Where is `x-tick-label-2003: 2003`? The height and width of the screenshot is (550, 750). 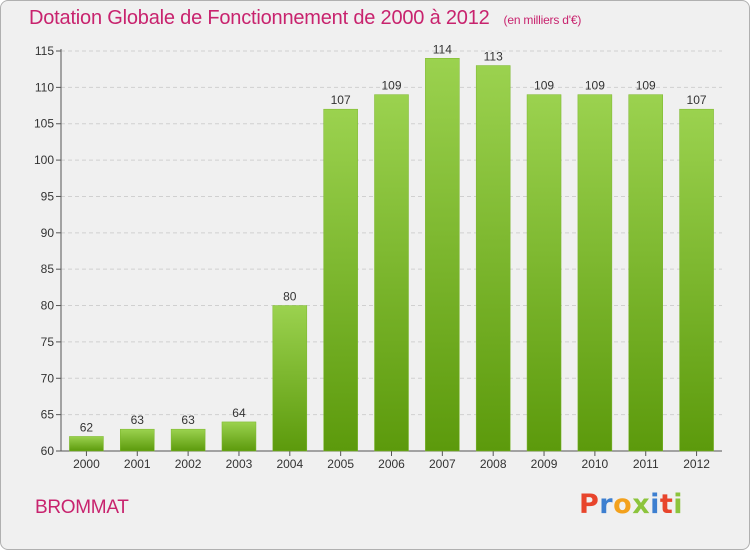
x-tick-label-2003: 2003 is located at coordinates (239, 464).